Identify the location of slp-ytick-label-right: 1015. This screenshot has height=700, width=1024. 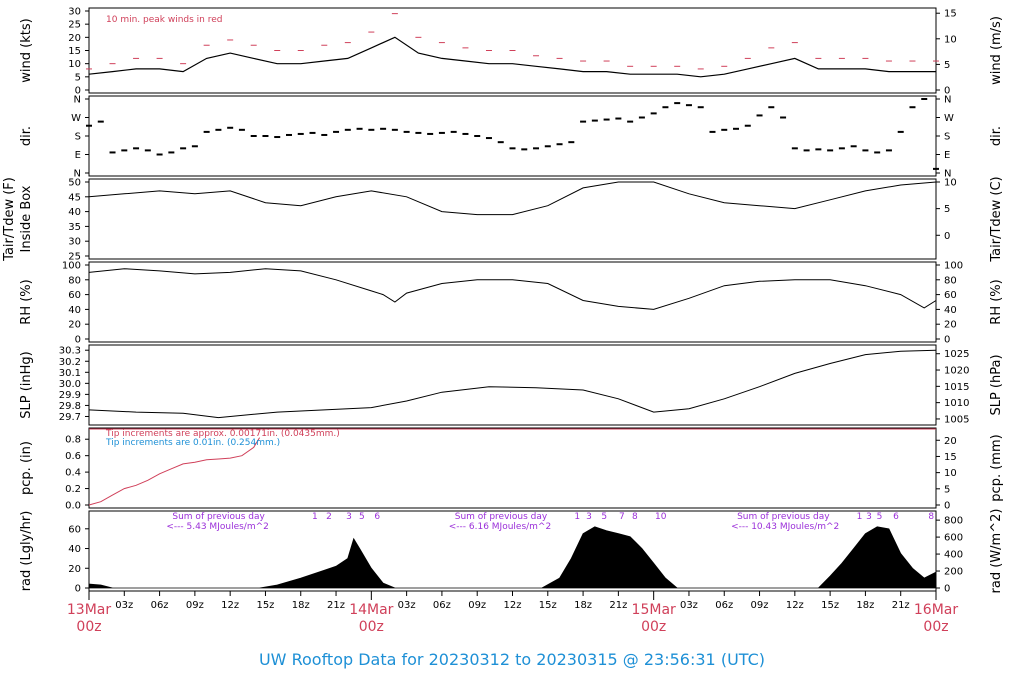
(956, 387).